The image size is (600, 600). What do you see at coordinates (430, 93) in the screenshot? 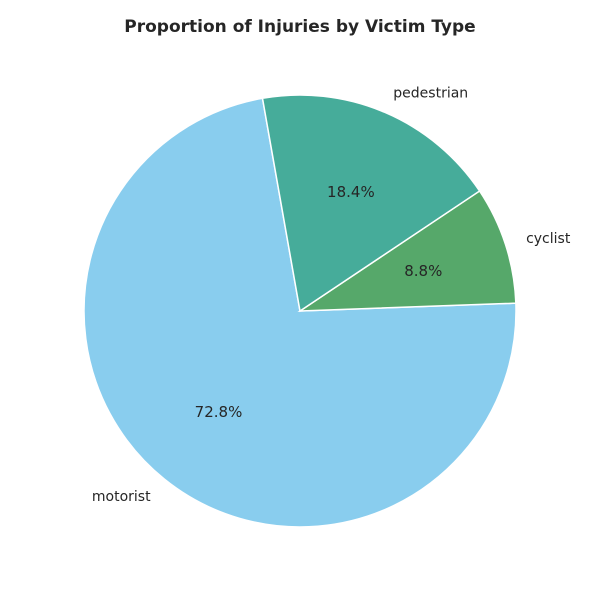
I see `slice-label-pedestrian: pedestrian` at bounding box center [430, 93].